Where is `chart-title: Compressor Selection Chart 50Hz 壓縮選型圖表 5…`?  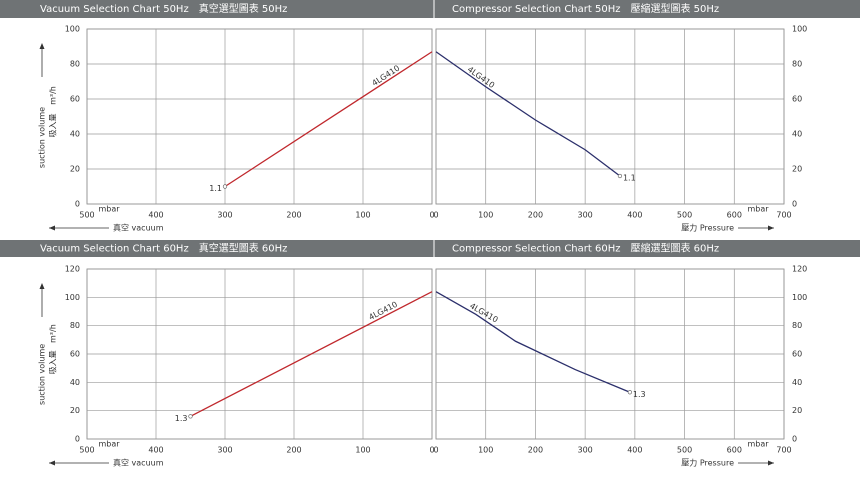 chart-title: Compressor Selection Chart 50Hz 壓縮選型圖表 5… is located at coordinates (585, 8).